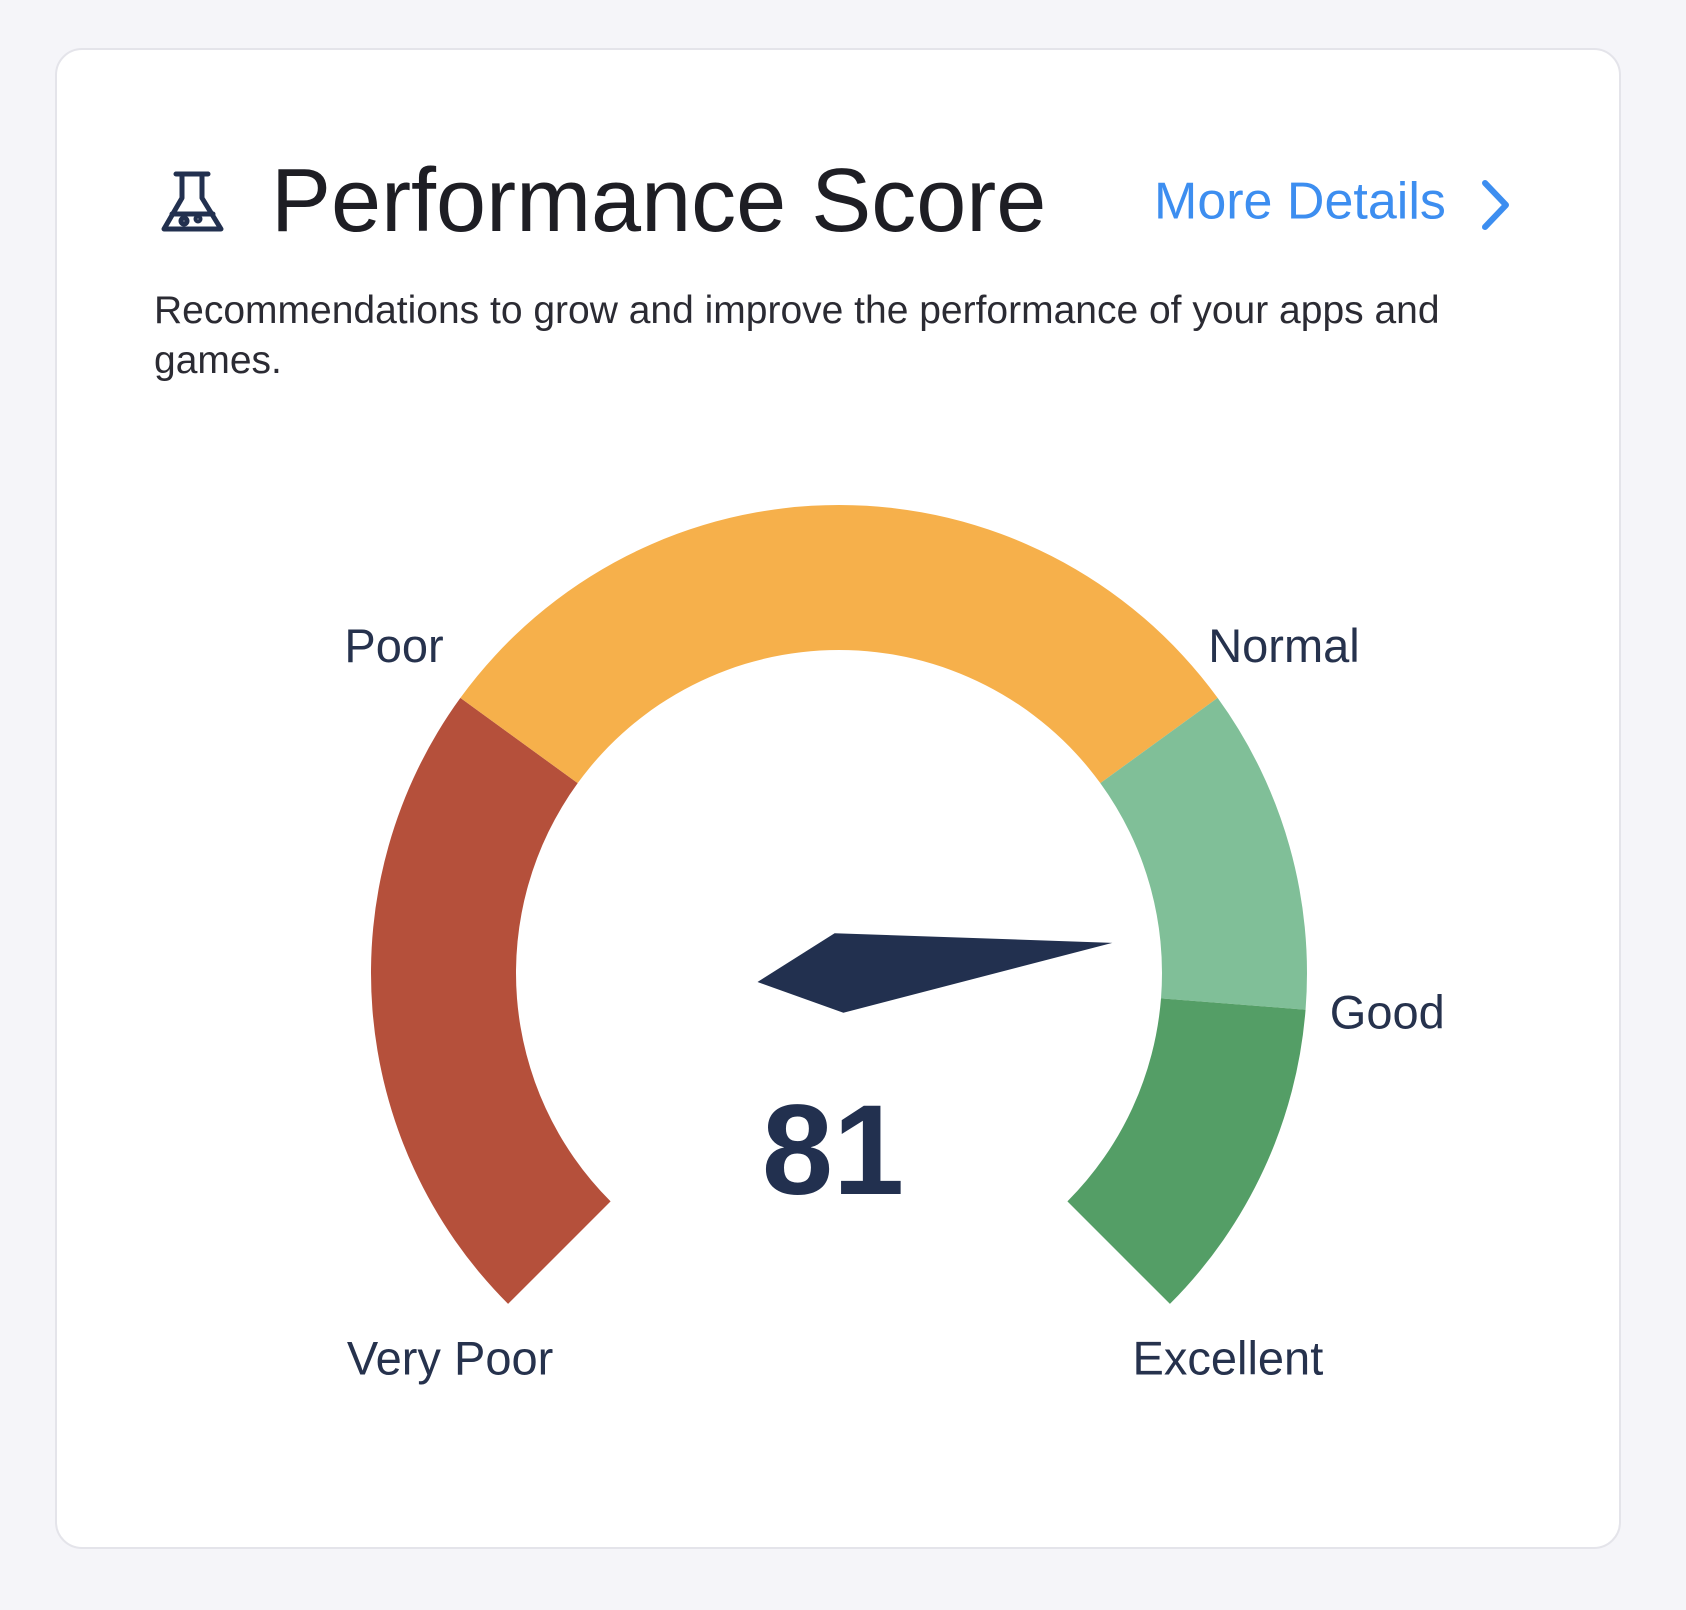 This screenshot has width=1686, height=1610. What do you see at coordinates (935, 973) in the screenshot?
I see `needle` at bounding box center [935, 973].